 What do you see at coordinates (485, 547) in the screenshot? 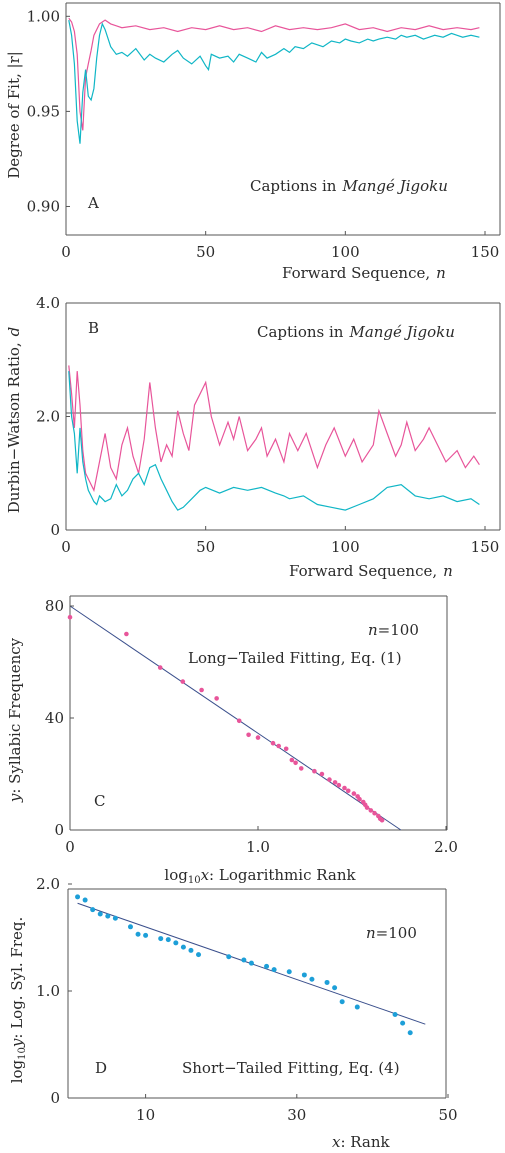
I see `panel-b-xtick-label: 150` at bounding box center [485, 547].